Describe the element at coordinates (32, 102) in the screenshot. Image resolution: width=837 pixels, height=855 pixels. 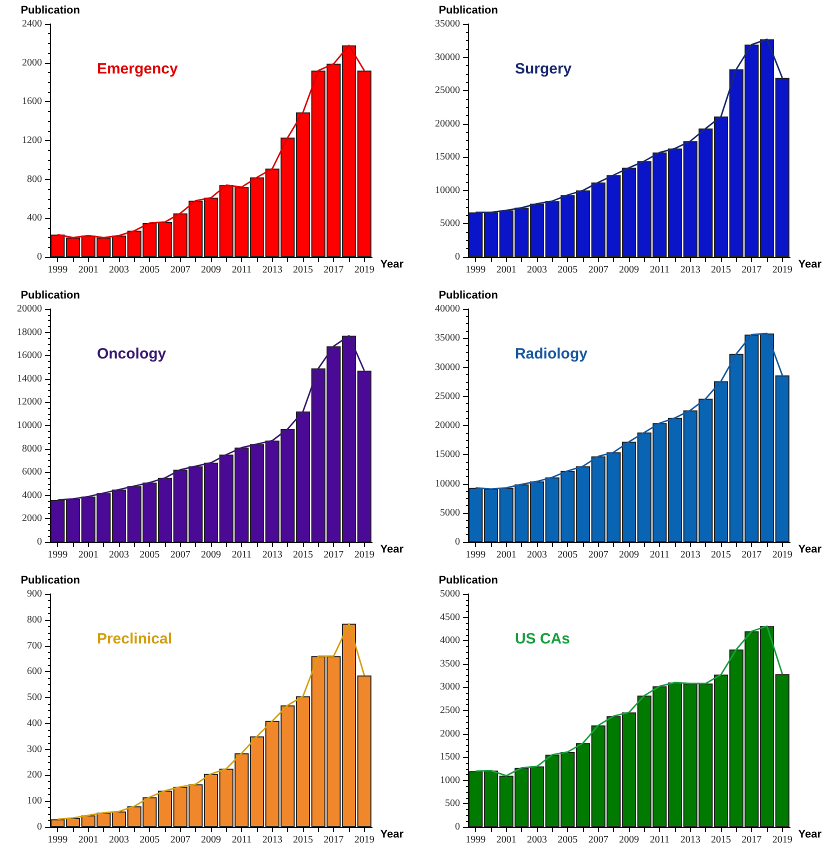
I see `y-tick-label: 1600` at that location.